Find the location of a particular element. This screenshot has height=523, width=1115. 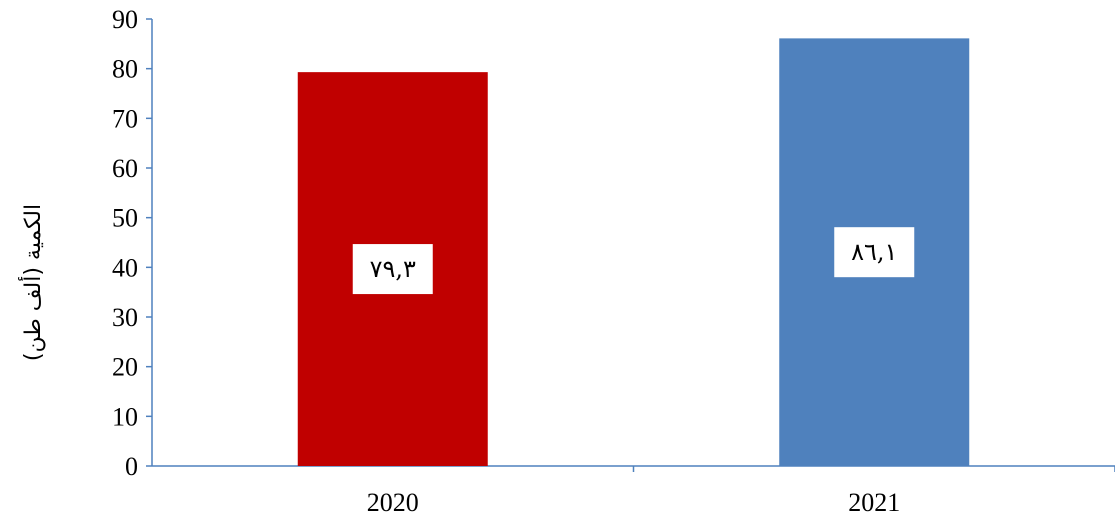

y-axis-ticks: 0 10 20 30 40 50 60 70 80 90 is located at coordinates (132, 243).